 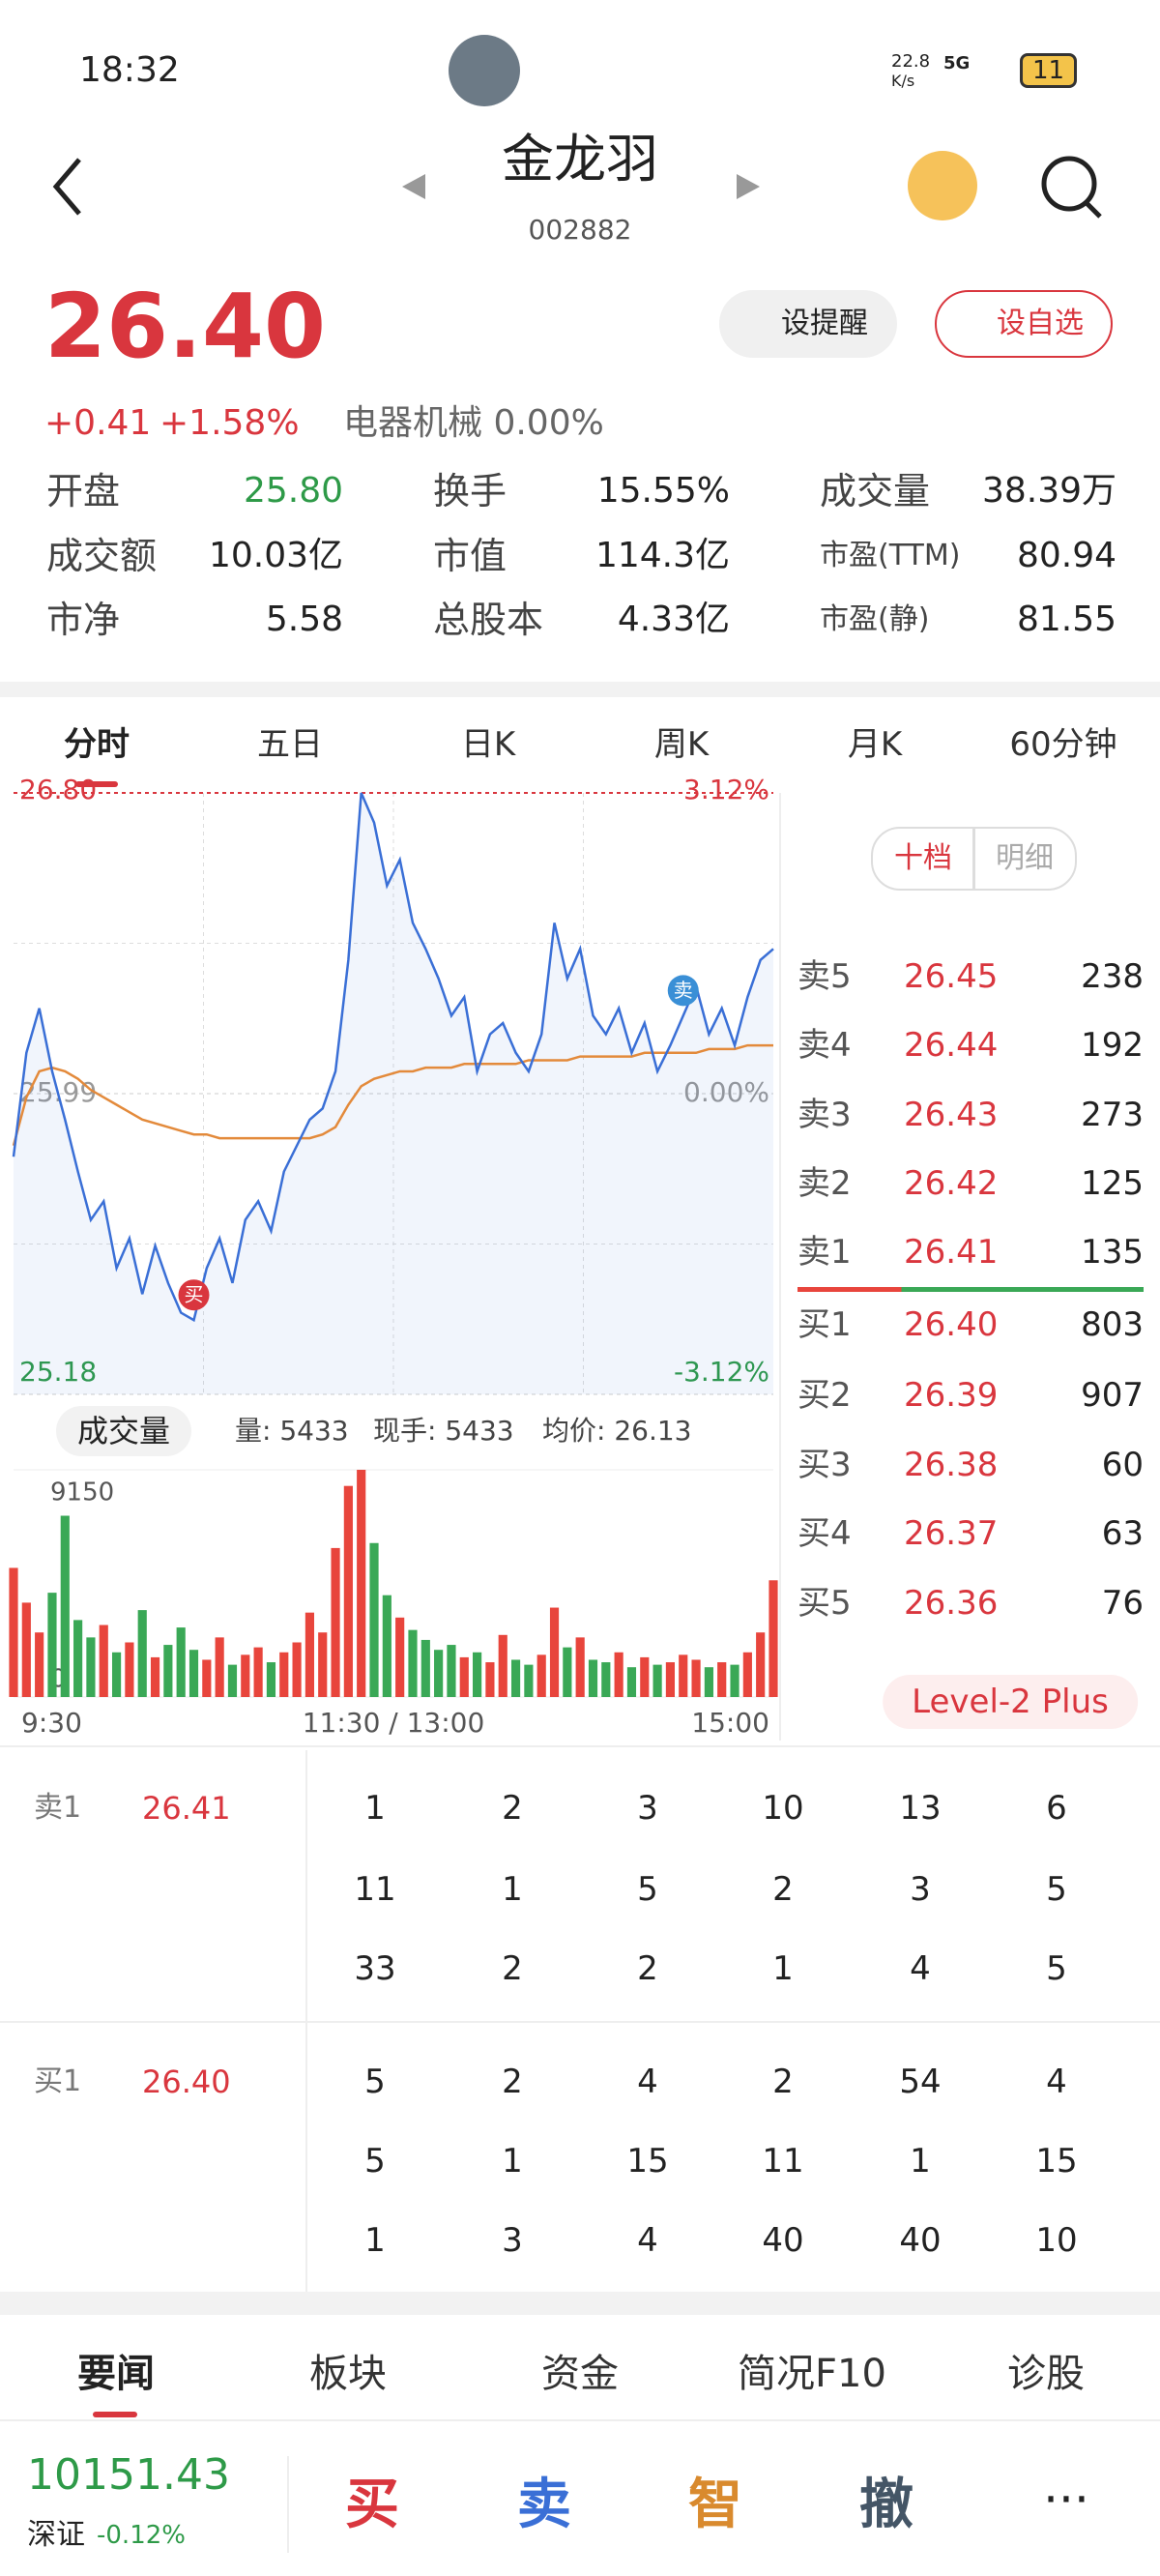 I want to click on prev-stock, so click(x=413, y=186).